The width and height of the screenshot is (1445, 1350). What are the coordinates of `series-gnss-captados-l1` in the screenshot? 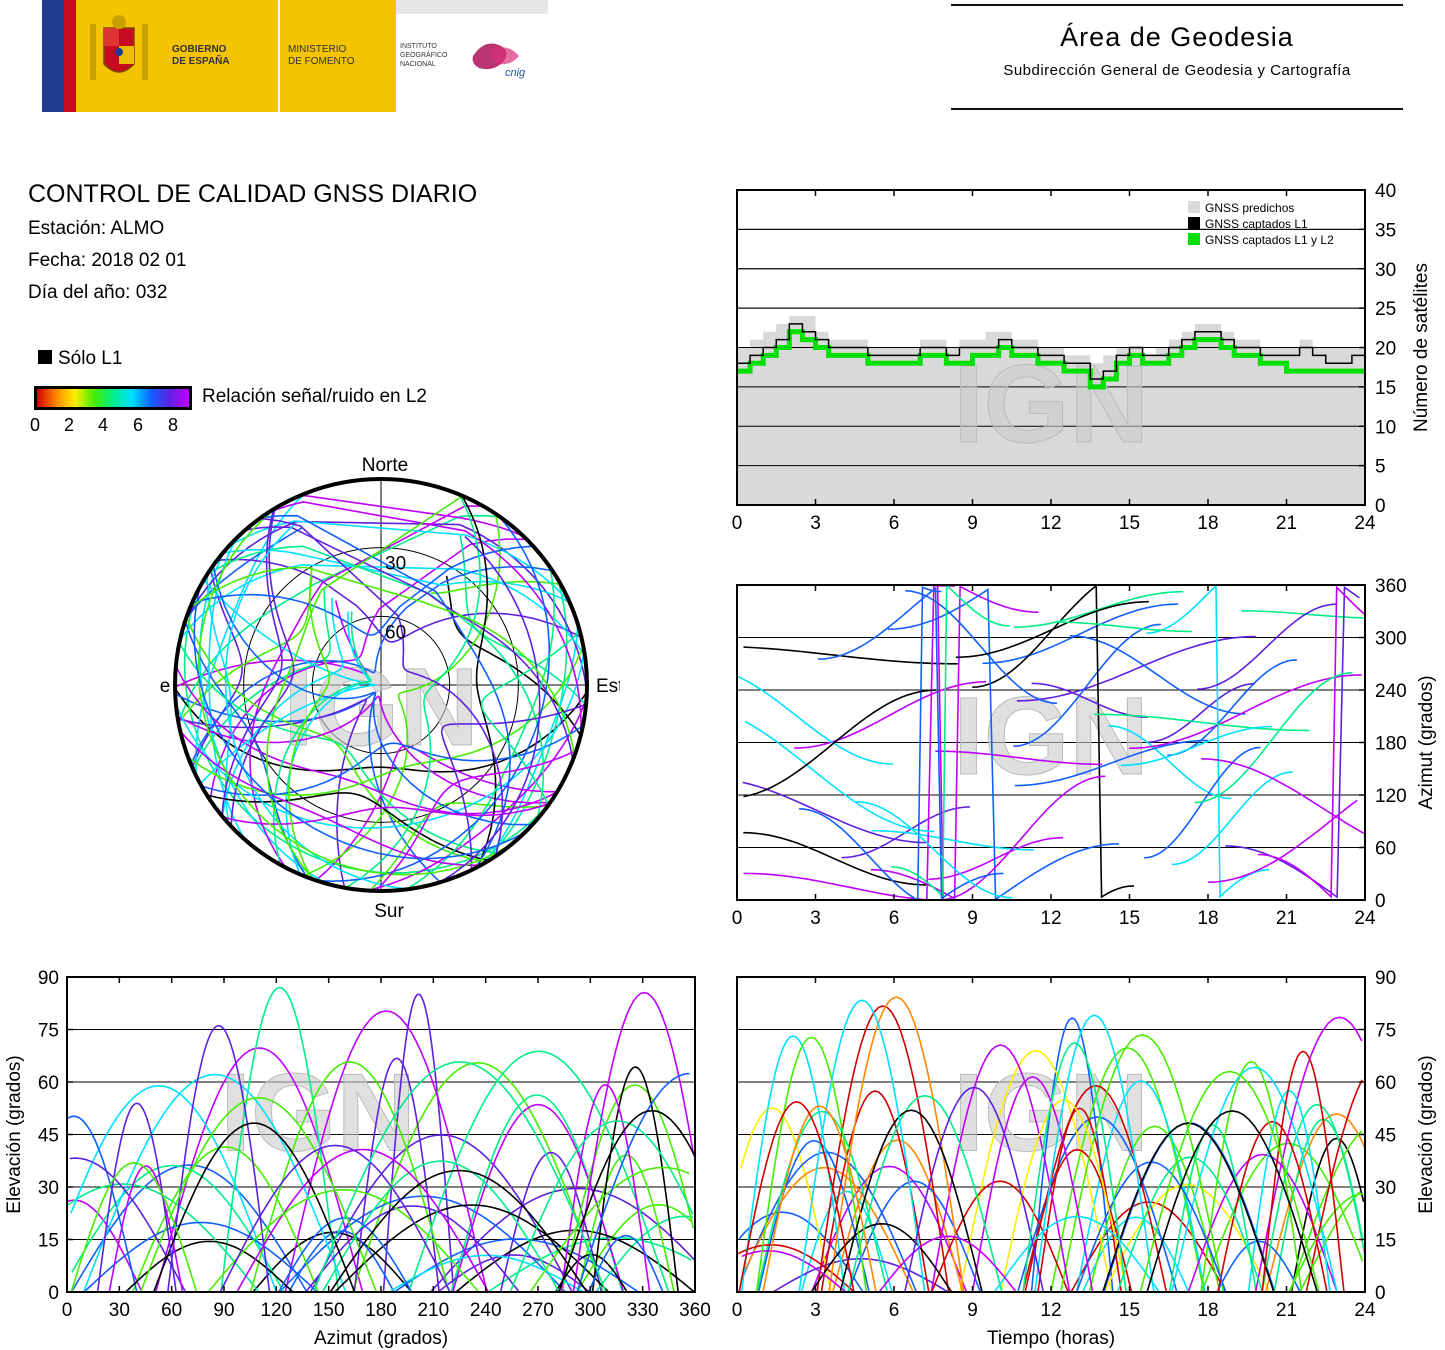 It's located at (1051, 351).